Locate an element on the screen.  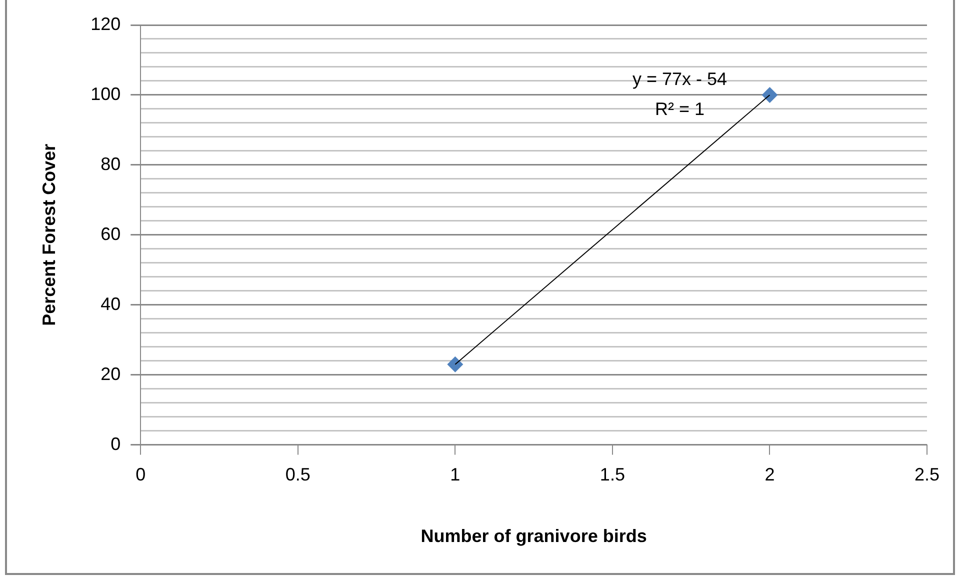
y-tick-label: 20 is located at coordinates (110, 374).